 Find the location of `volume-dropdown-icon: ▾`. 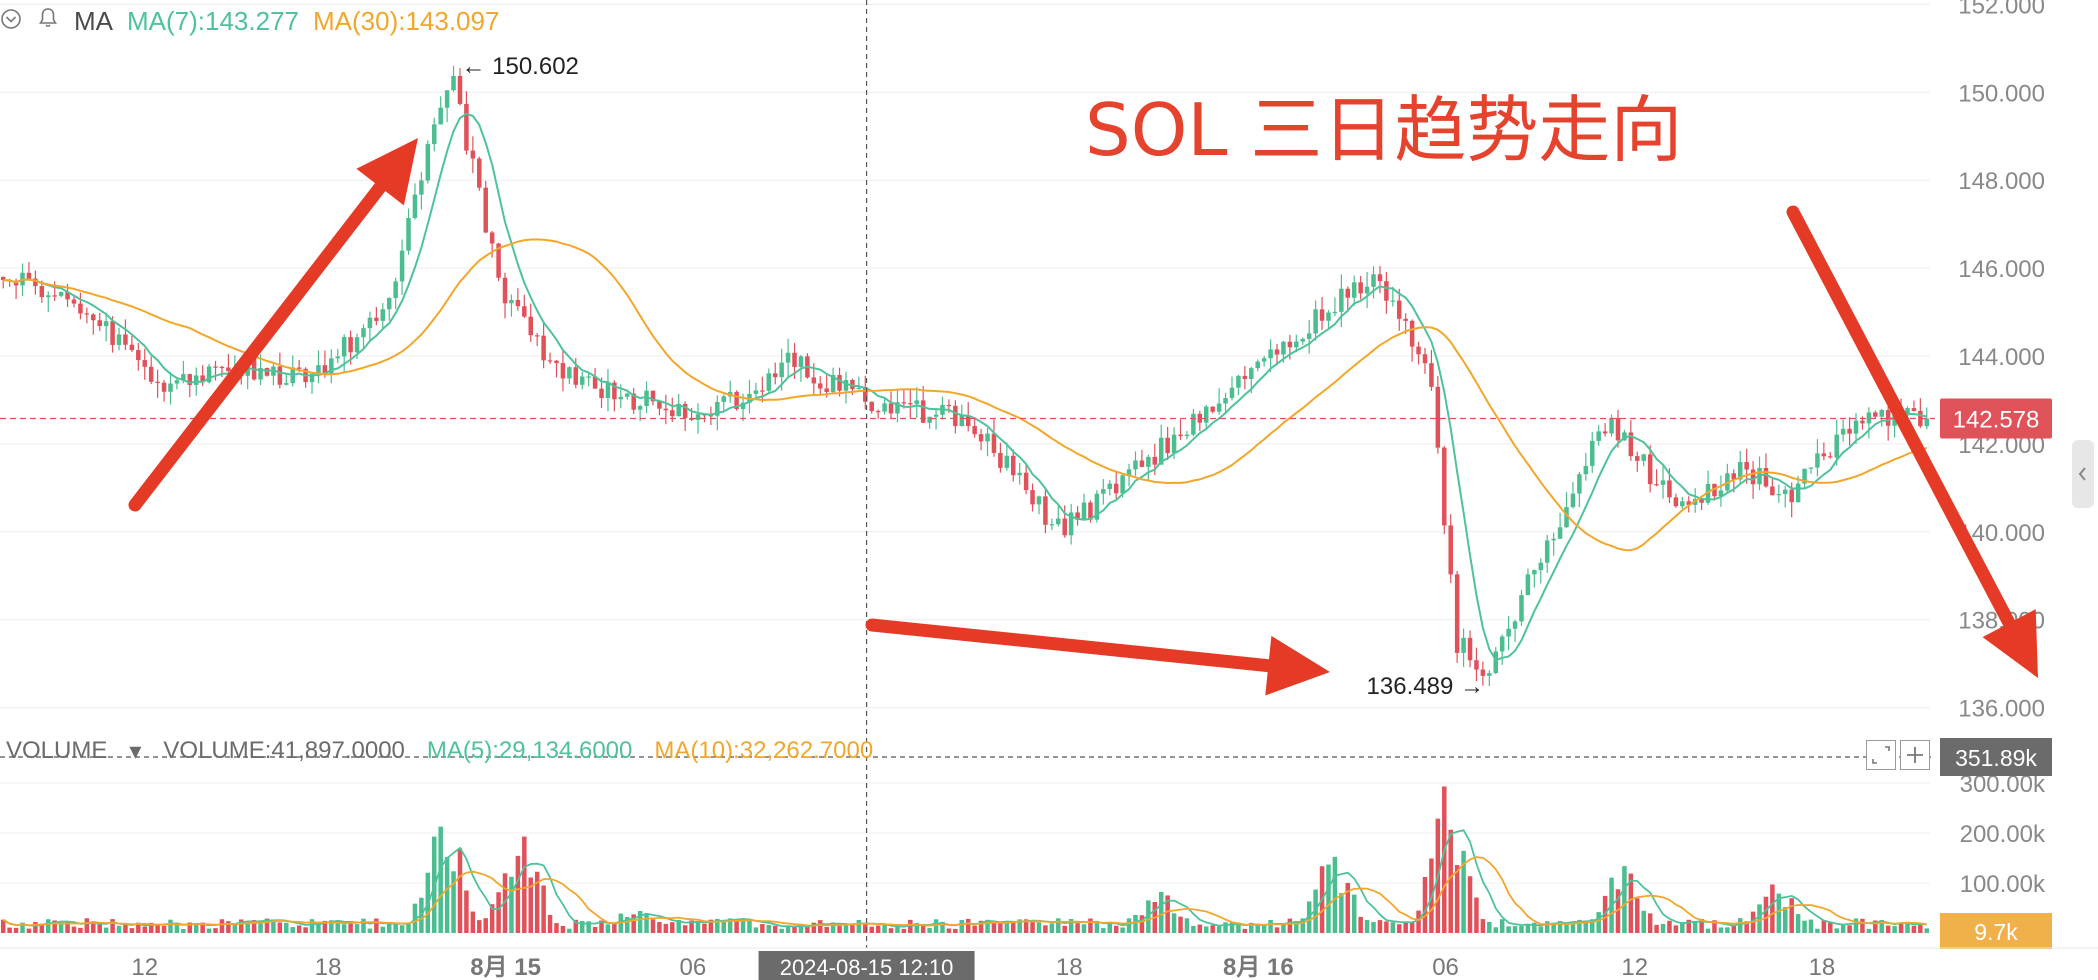

volume-dropdown-icon: ▾ is located at coordinates (135, 751).